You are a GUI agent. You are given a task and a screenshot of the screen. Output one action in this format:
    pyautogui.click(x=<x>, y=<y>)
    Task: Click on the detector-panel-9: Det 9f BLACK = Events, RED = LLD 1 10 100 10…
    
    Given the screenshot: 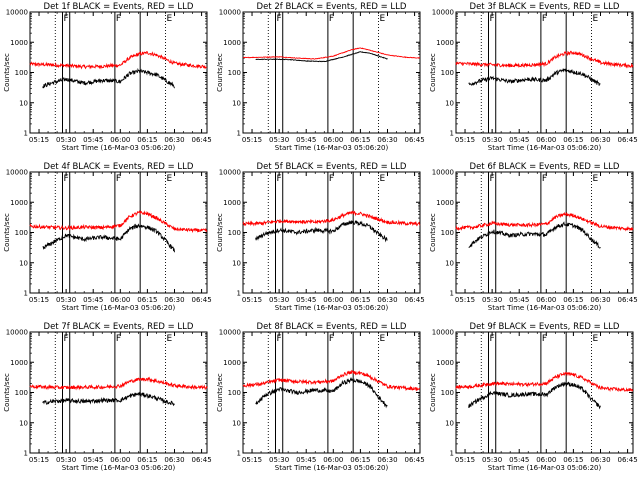 What is the action you would take?
    pyautogui.click(x=533, y=397)
    